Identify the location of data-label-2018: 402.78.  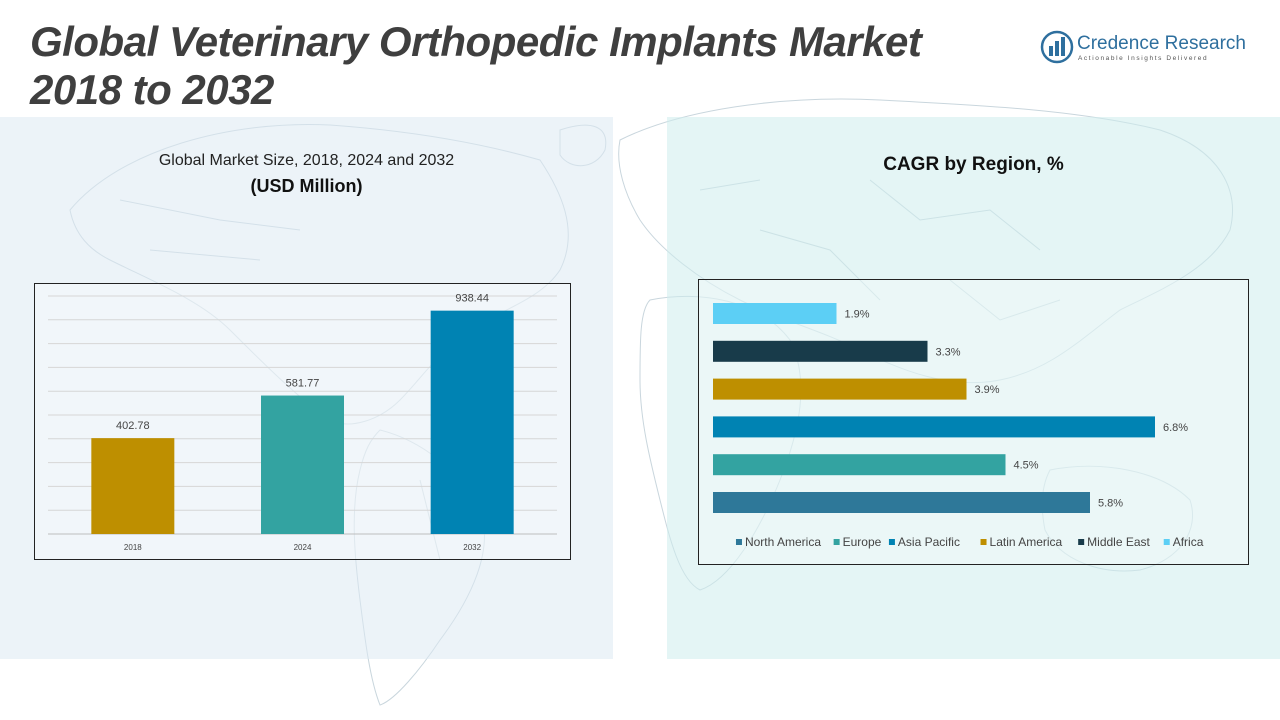
(133, 426).